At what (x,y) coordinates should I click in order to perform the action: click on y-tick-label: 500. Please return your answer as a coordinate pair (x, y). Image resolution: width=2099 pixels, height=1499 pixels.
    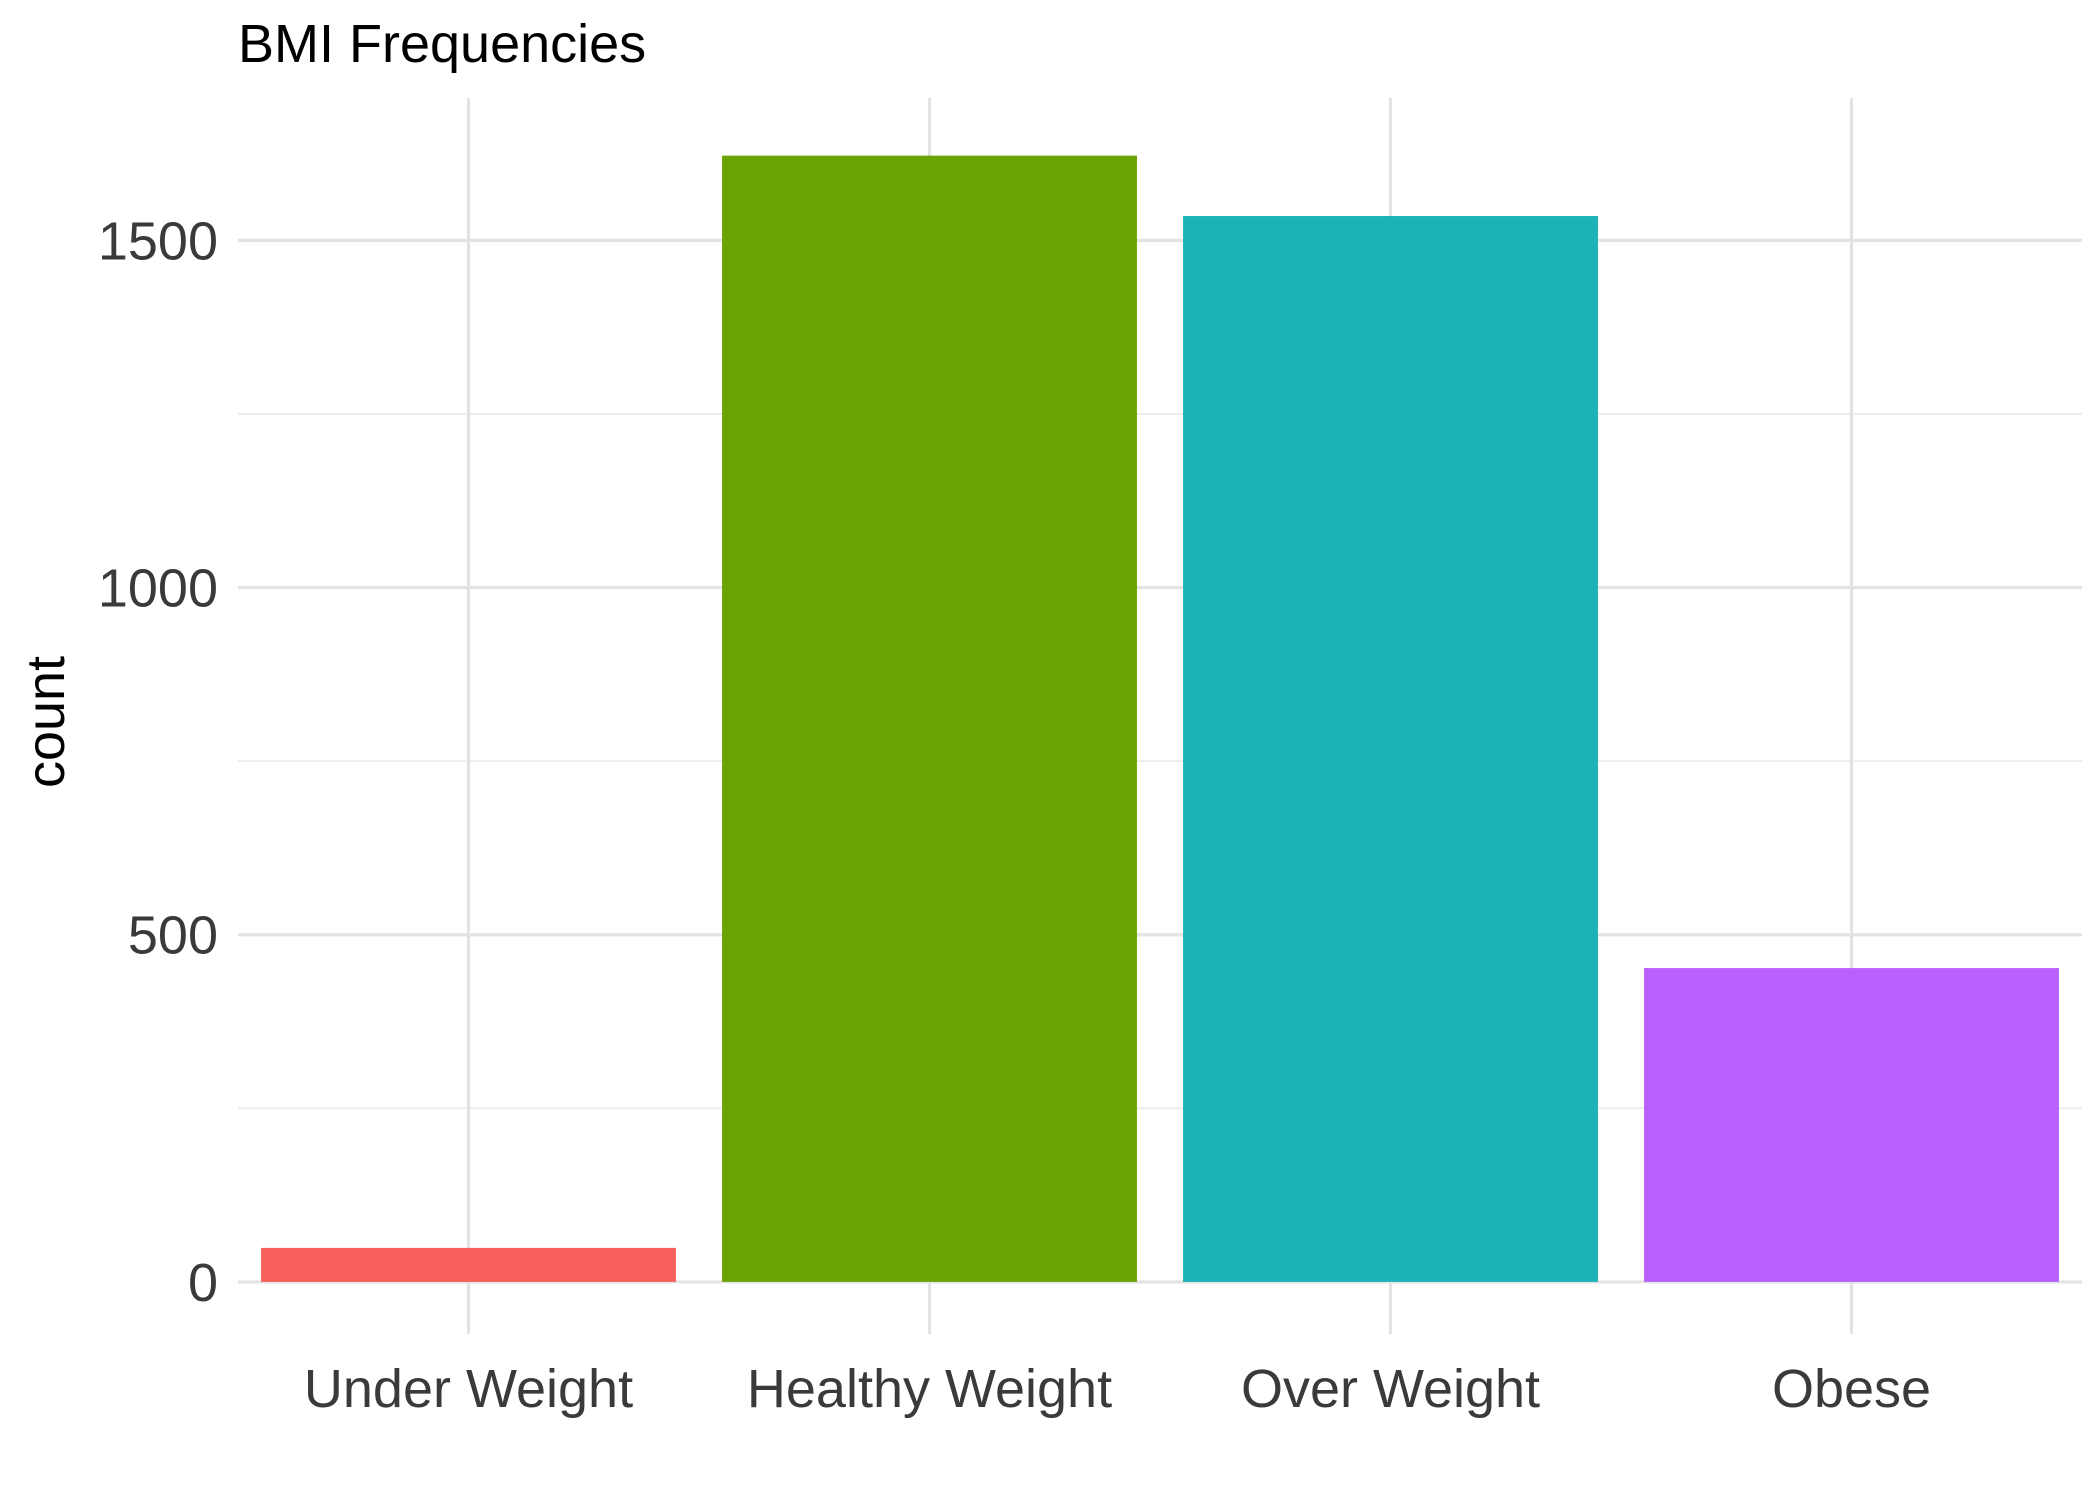
    Looking at the image, I should click on (173, 936).